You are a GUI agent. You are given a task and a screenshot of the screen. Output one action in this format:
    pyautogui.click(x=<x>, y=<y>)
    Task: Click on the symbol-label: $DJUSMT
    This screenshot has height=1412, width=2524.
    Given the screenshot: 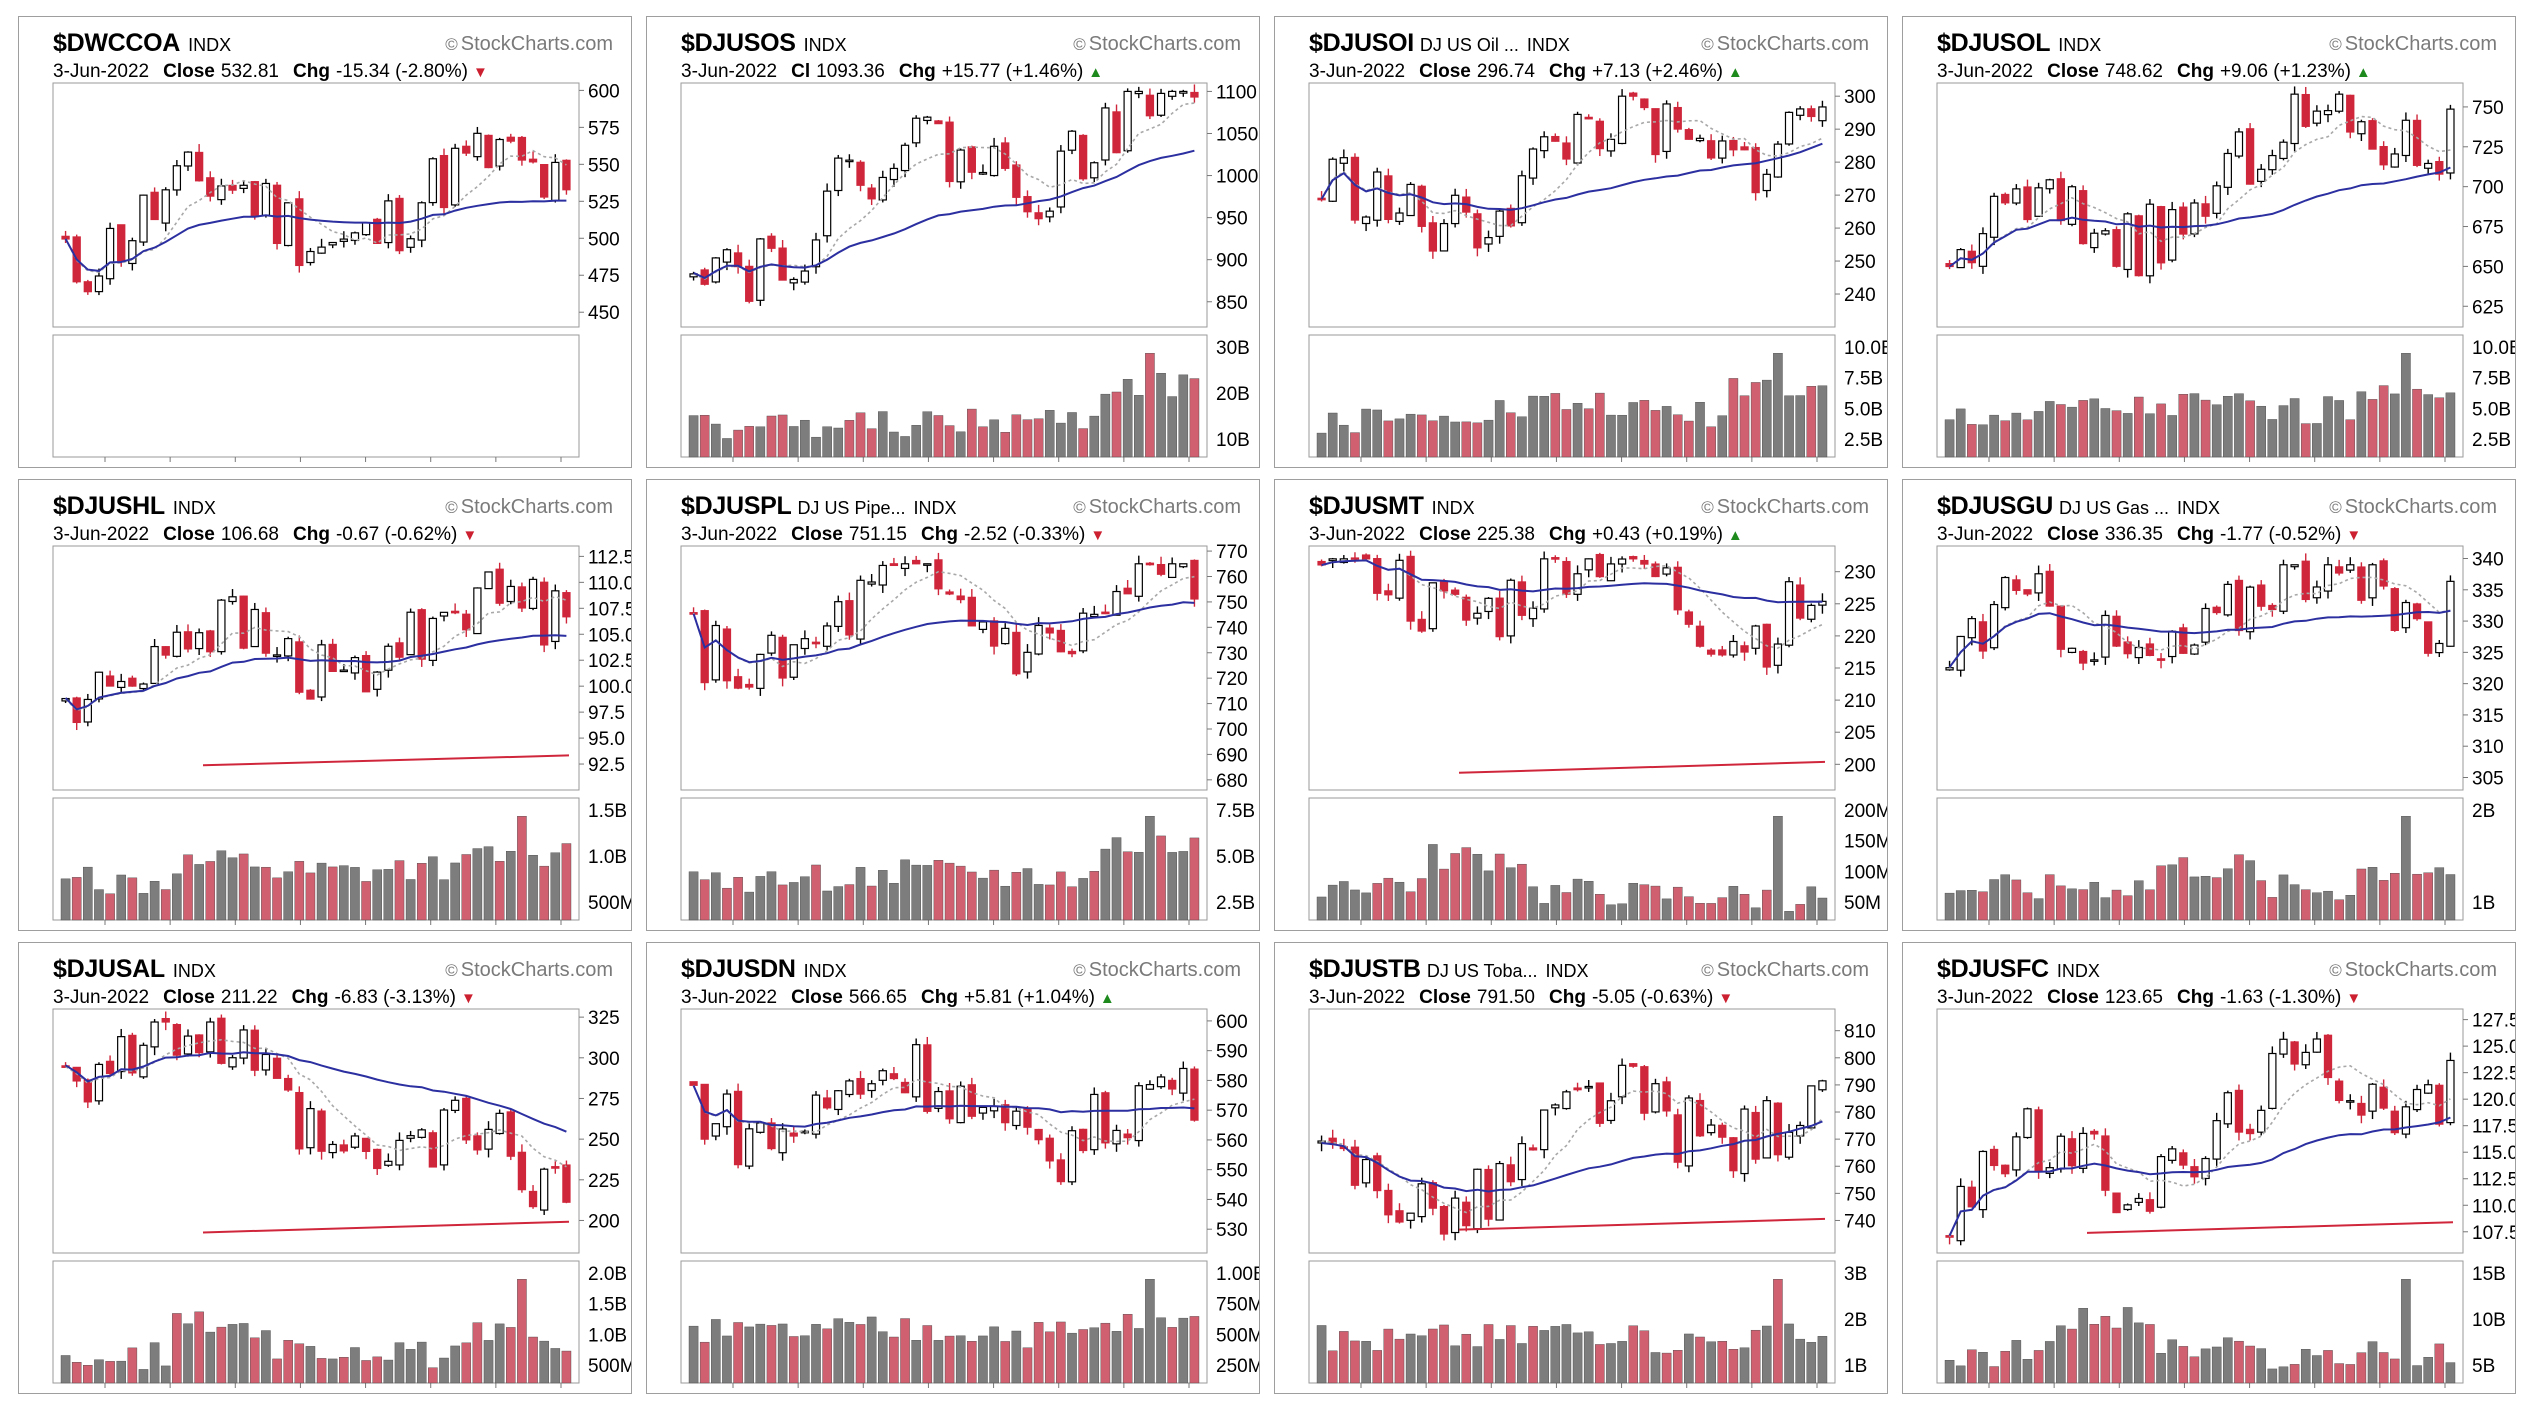 What is the action you would take?
    pyautogui.click(x=1366, y=506)
    